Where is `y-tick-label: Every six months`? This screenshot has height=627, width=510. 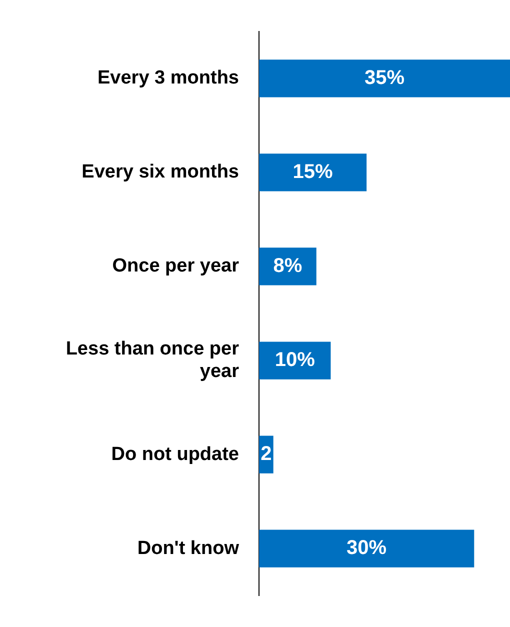 y-tick-label: Every six months is located at coordinates (160, 172).